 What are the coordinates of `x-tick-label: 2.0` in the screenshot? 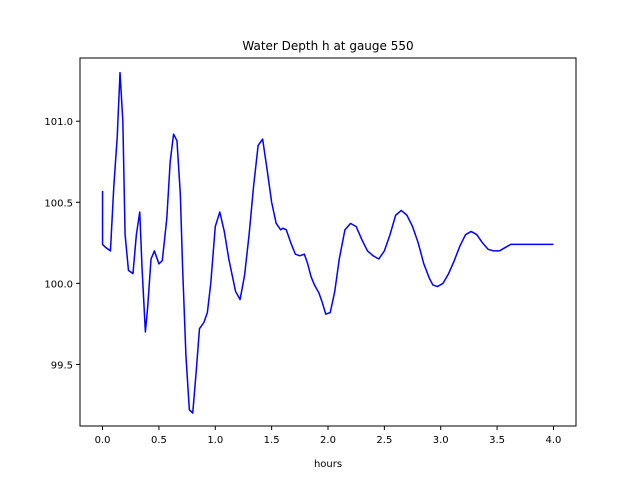 It's located at (328, 440).